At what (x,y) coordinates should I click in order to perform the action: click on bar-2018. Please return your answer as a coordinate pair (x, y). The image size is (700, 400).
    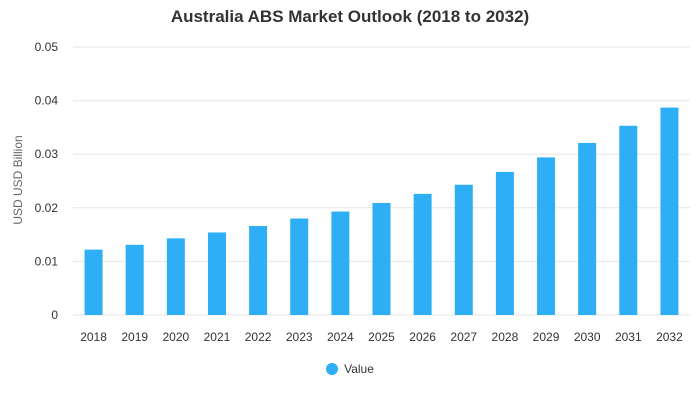
    Looking at the image, I should click on (93, 282).